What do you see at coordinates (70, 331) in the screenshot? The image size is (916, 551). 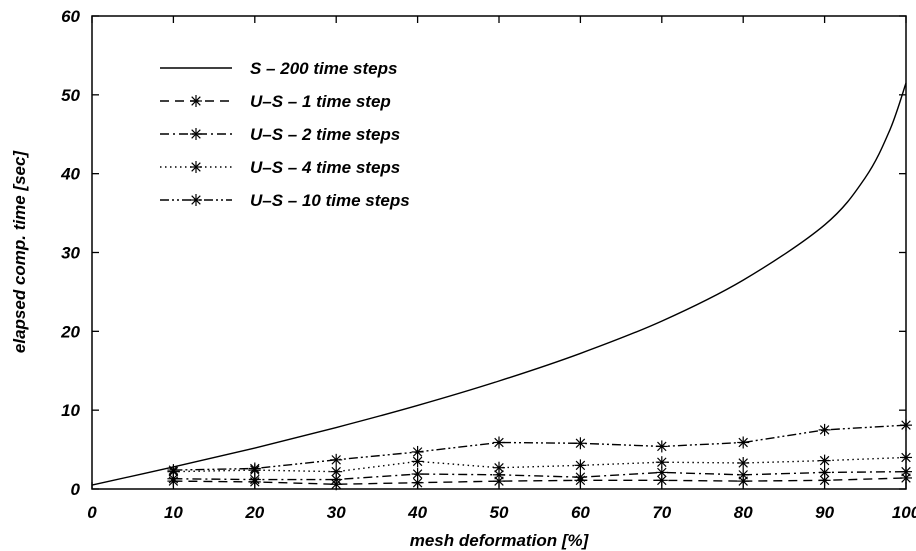 I see `y-tick-label: 20` at bounding box center [70, 331].